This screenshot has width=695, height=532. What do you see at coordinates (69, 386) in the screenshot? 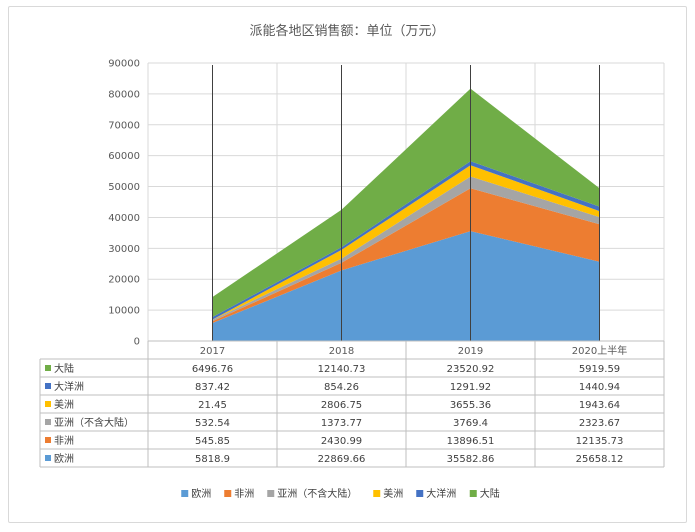
I see `table-series-label: 大洋洲` at bounding box center [69, 386].